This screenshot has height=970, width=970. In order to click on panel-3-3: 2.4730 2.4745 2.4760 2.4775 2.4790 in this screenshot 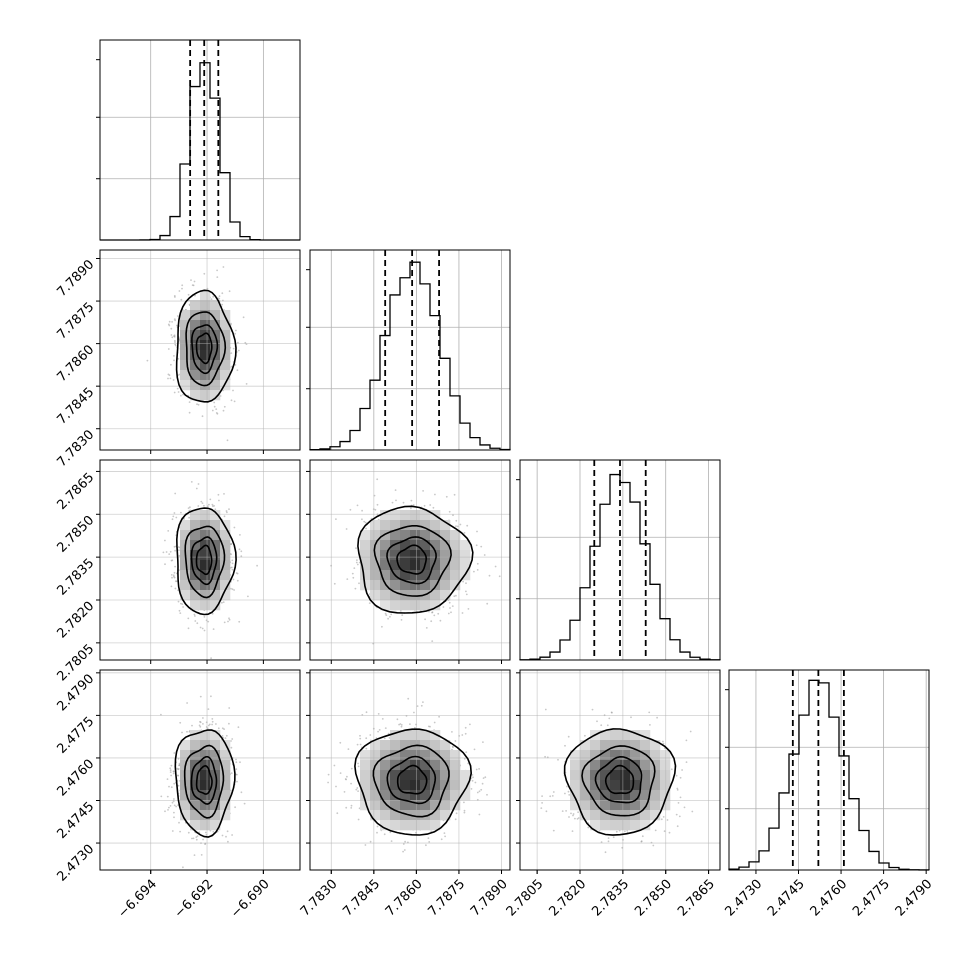, I will do `click(829, 794)`.